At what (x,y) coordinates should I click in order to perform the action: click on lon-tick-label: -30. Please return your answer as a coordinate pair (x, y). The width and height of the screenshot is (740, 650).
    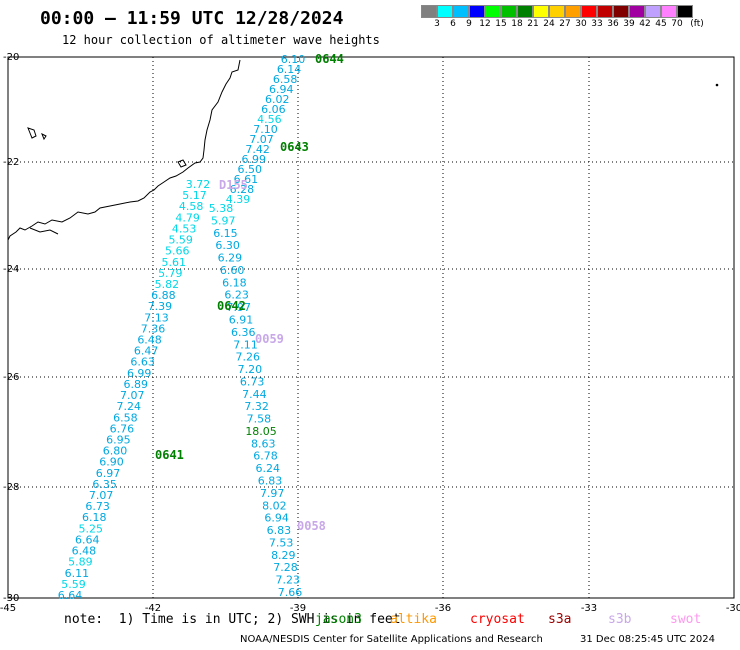
    Looking at the image, I should click on (733, 608).